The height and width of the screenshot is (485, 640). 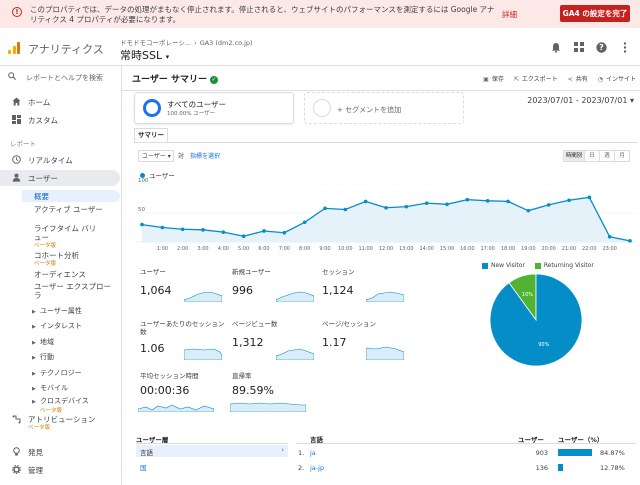 I want to click on date-range-picker: 2023/07/01 - 2023/07/01 ▾, so click(x=580, y=100).